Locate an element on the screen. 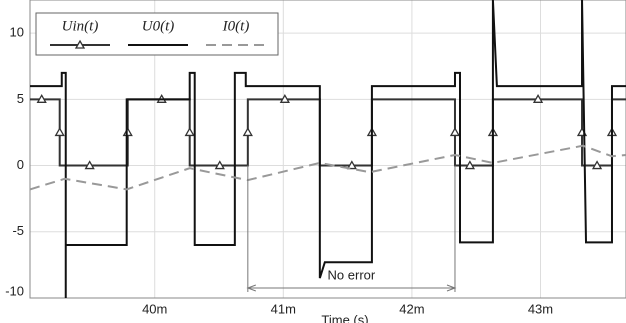 The height and width of the screenshot is (323, 626). legend-label: Uin(t) is located at coordinates (80, 26).